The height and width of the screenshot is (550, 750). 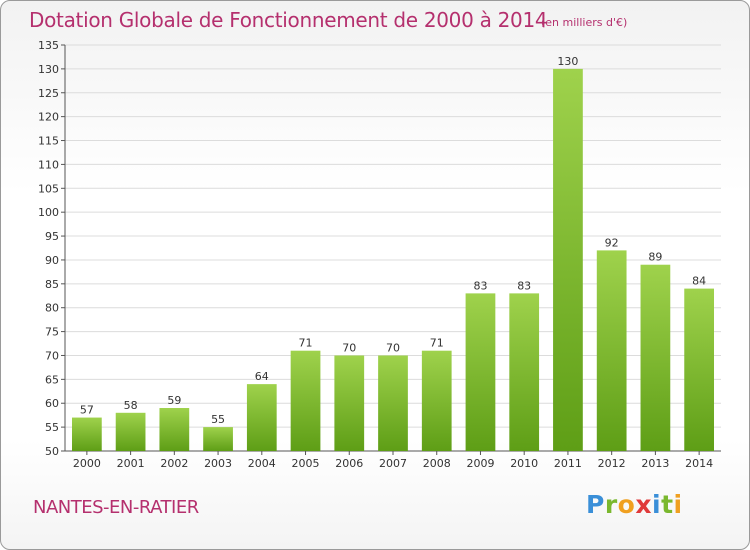 What do you see at coordinates (567, 61) in the screenshot?
I see `bar-value-label: 130` at bounding box center [567, 61].